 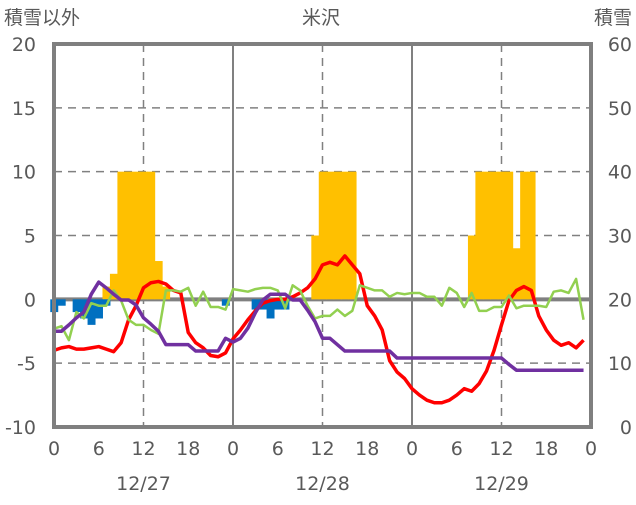 I want to click on other-line, so click(x=319, y=309).